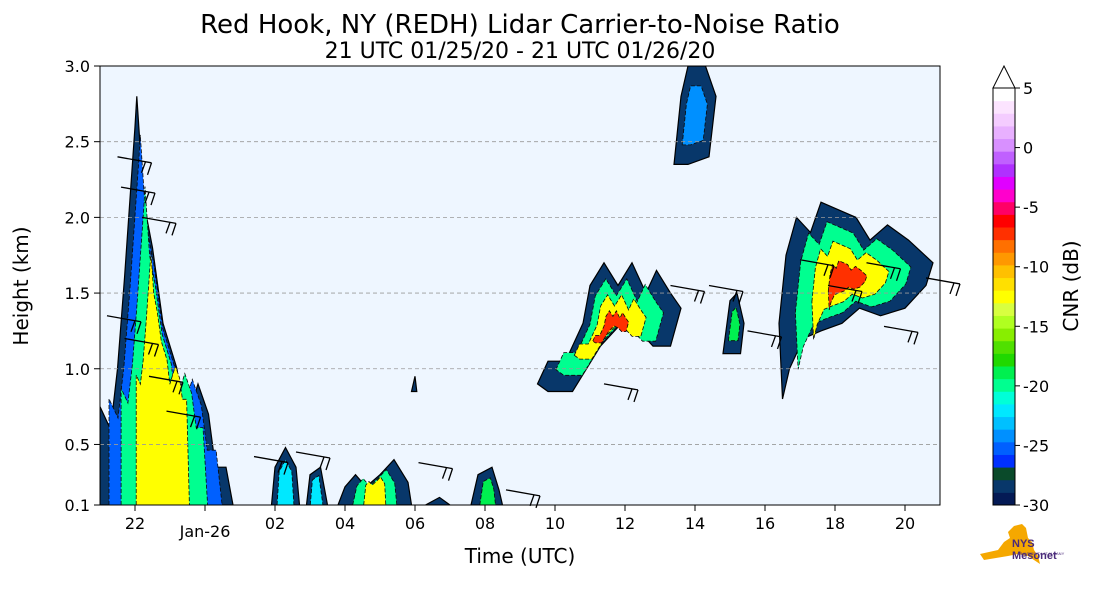 This screenshot has height=600, width=1093. I want to click on y-tick-label: 0.5, so click(77, 444).